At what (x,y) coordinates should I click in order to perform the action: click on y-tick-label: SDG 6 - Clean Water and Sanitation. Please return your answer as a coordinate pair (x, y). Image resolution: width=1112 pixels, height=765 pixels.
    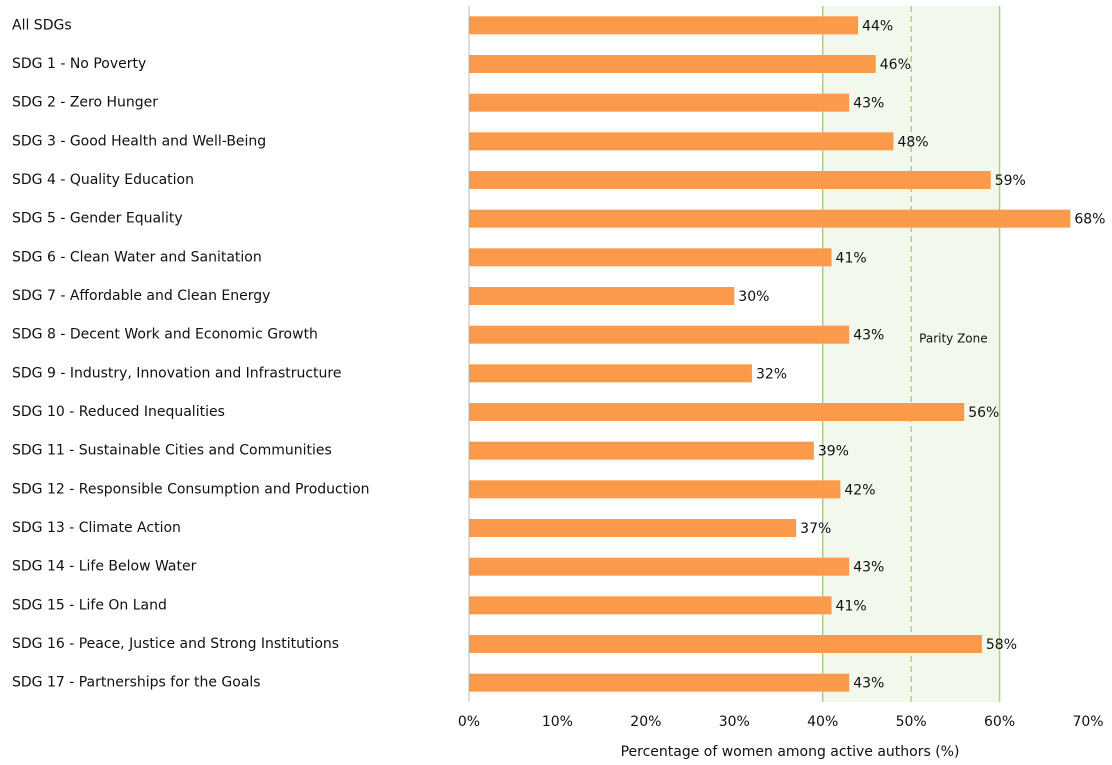
    Looking at the image, I should click on (137, 257).